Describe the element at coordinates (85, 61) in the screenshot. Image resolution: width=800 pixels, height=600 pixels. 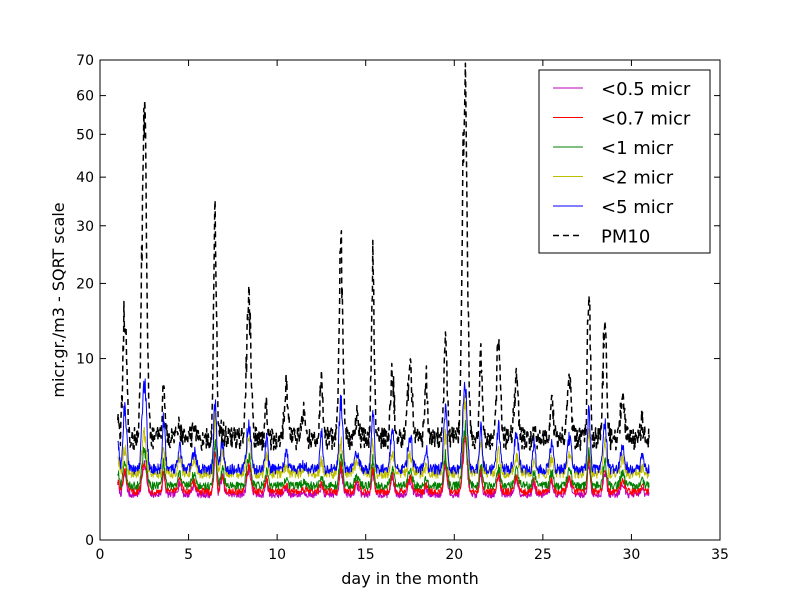
I see `y-tick-label: 70` at that location.